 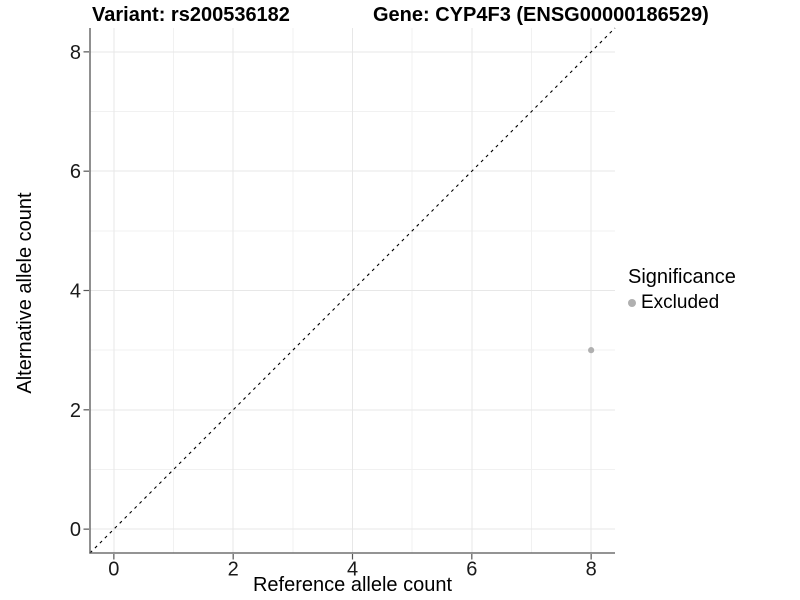 What do you see at coordinates (632, 303) in the screenshot?
I see `point-swatch-icon` at bounding box center [632, 303].